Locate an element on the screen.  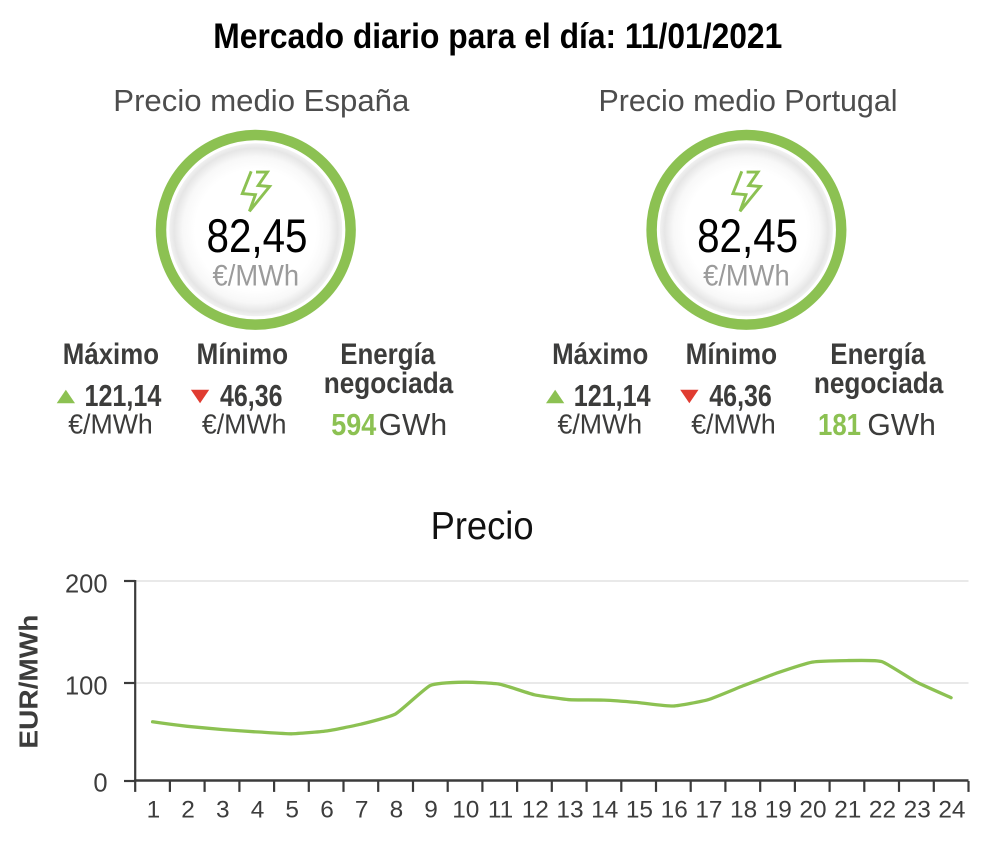
svg-text: 23 is located at coordinates (917, 810).